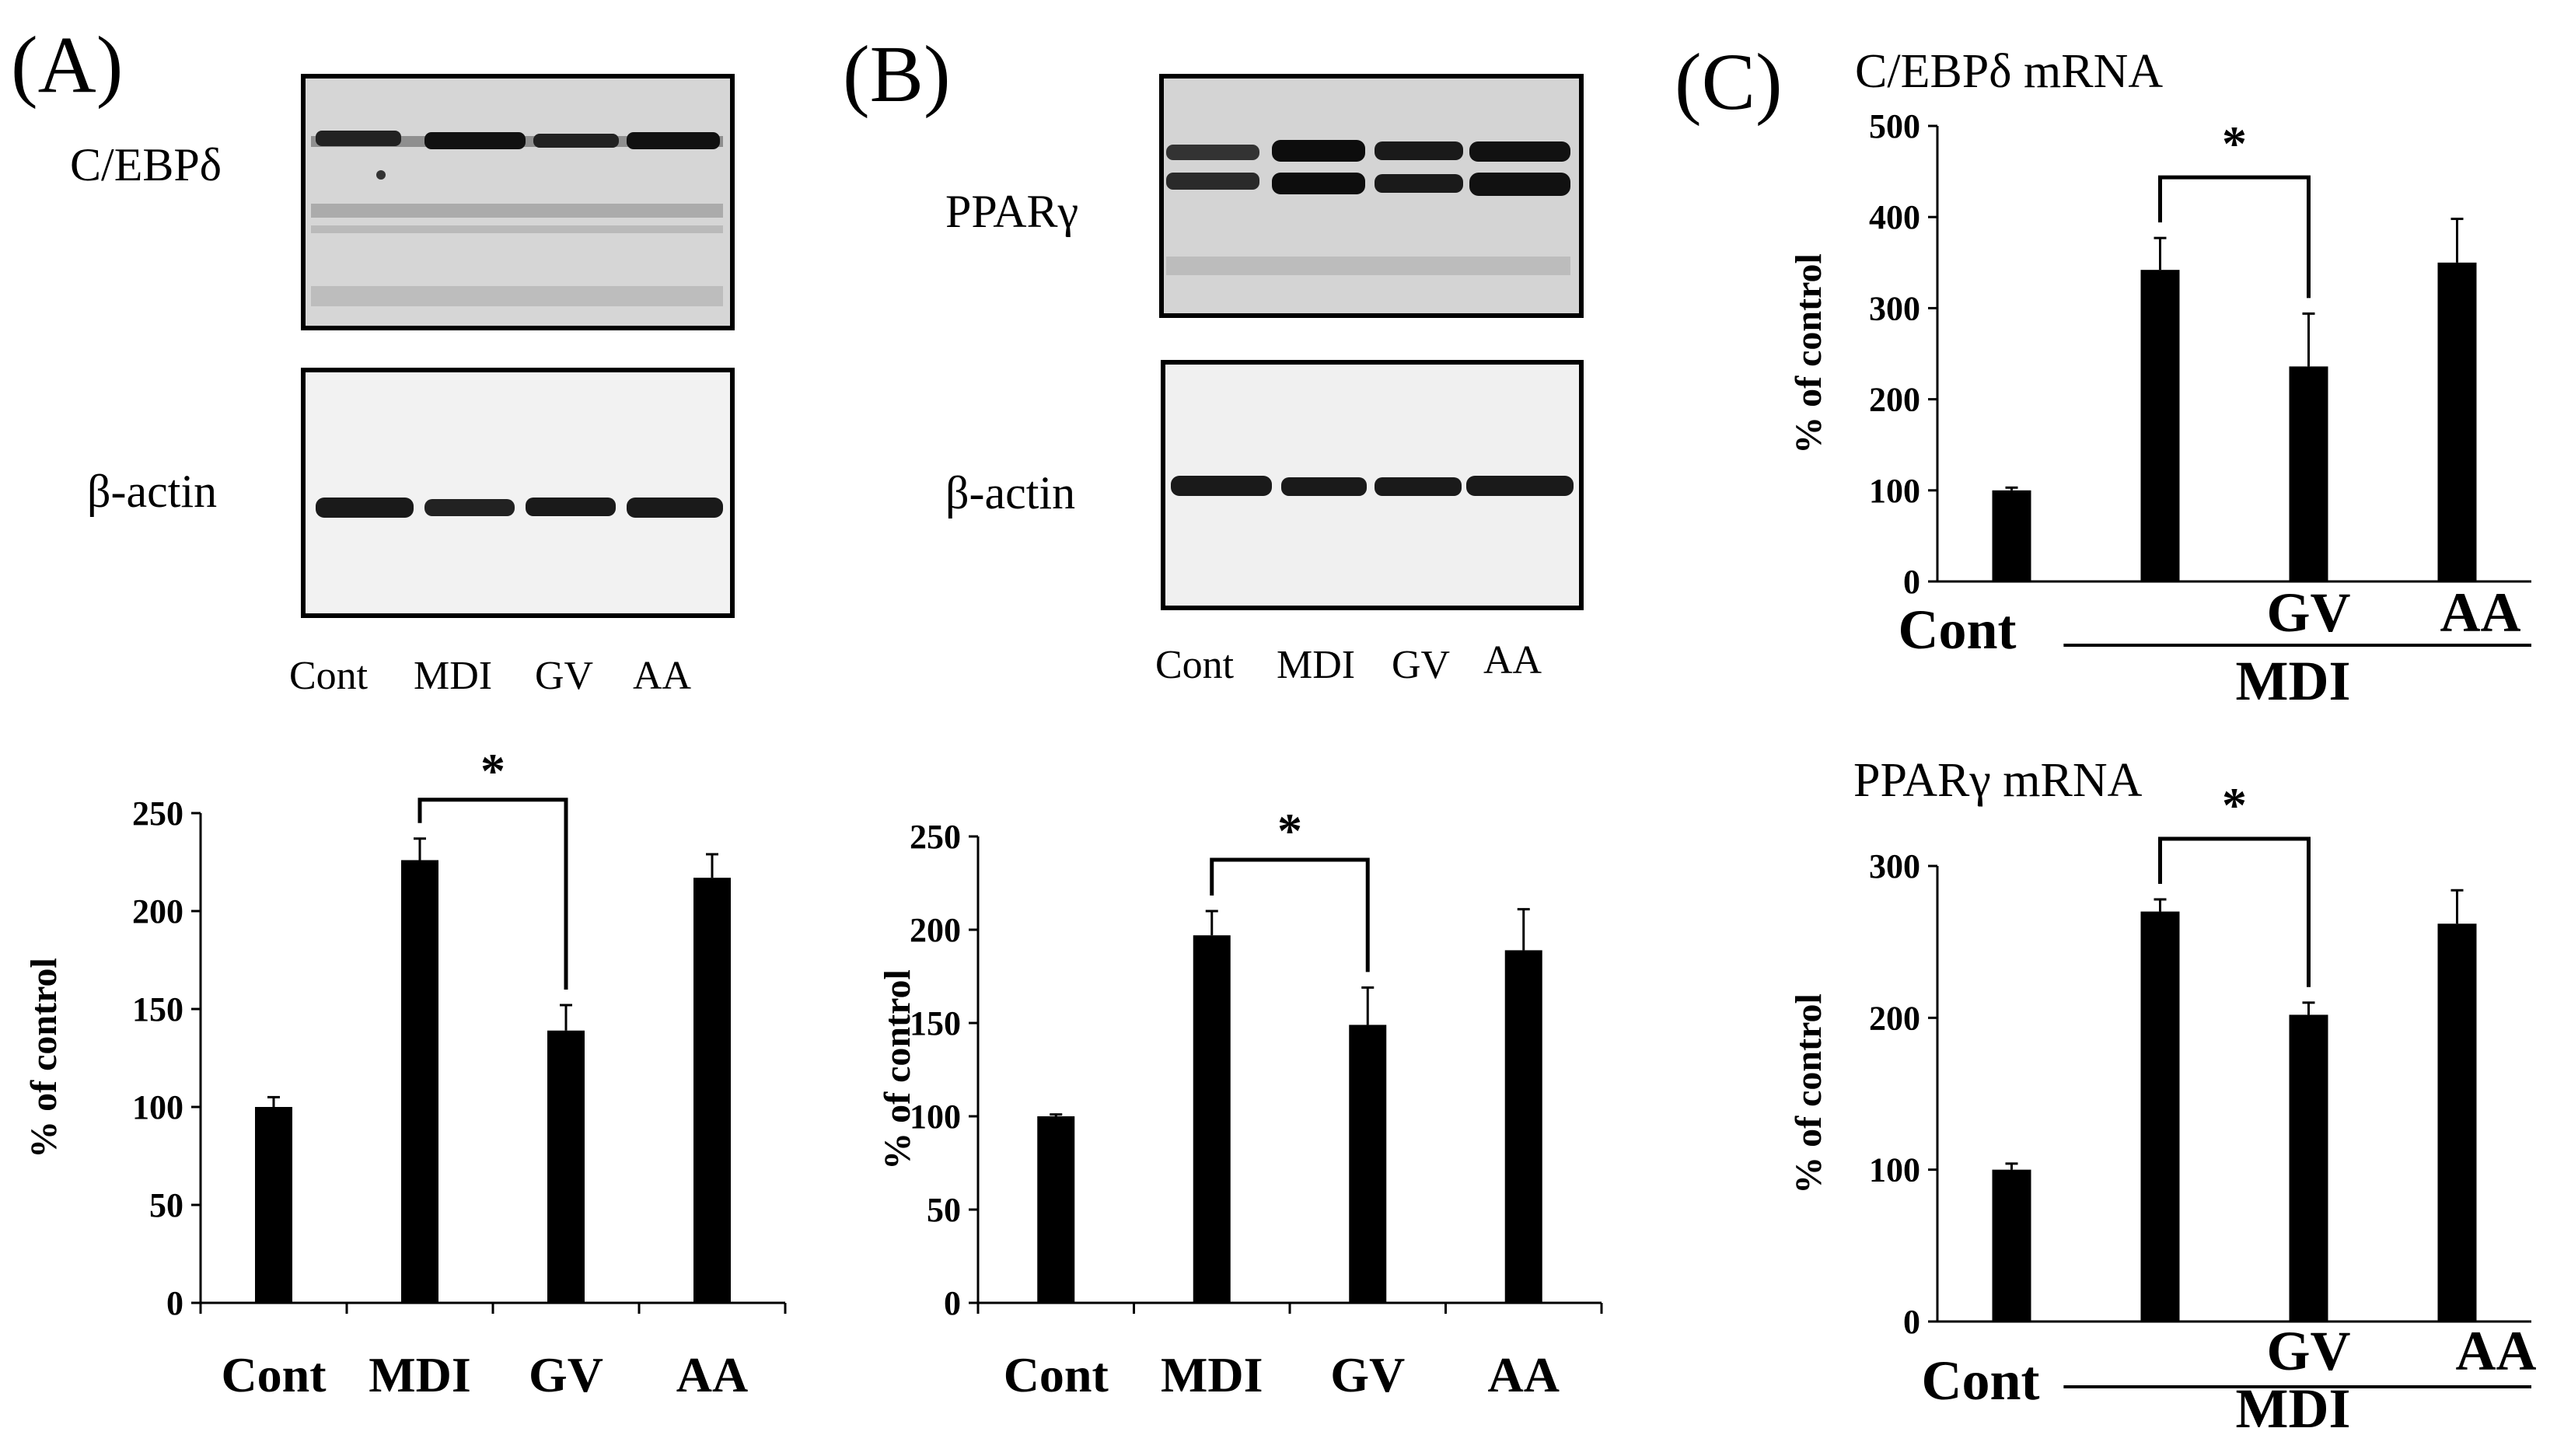  Describe the element at coordinates (1512, 660) in the screenshot. I see `blot-b-lane-label: AA` at that location.